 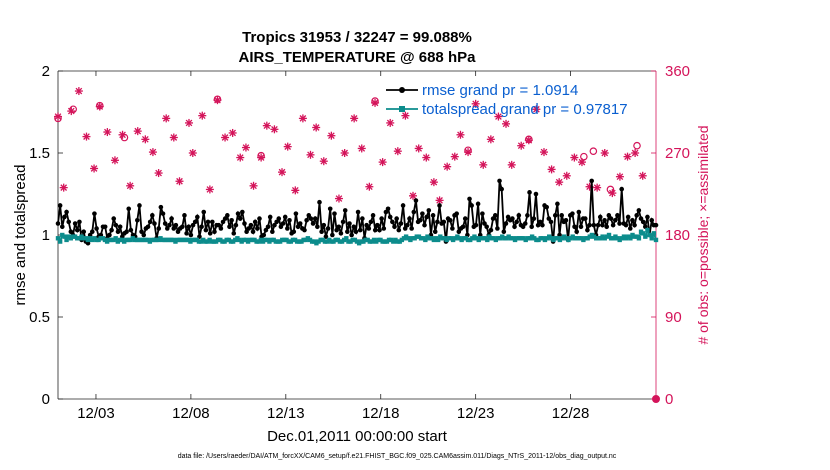 I want to click on legend-spread-marker, so click(x=402, y=109).